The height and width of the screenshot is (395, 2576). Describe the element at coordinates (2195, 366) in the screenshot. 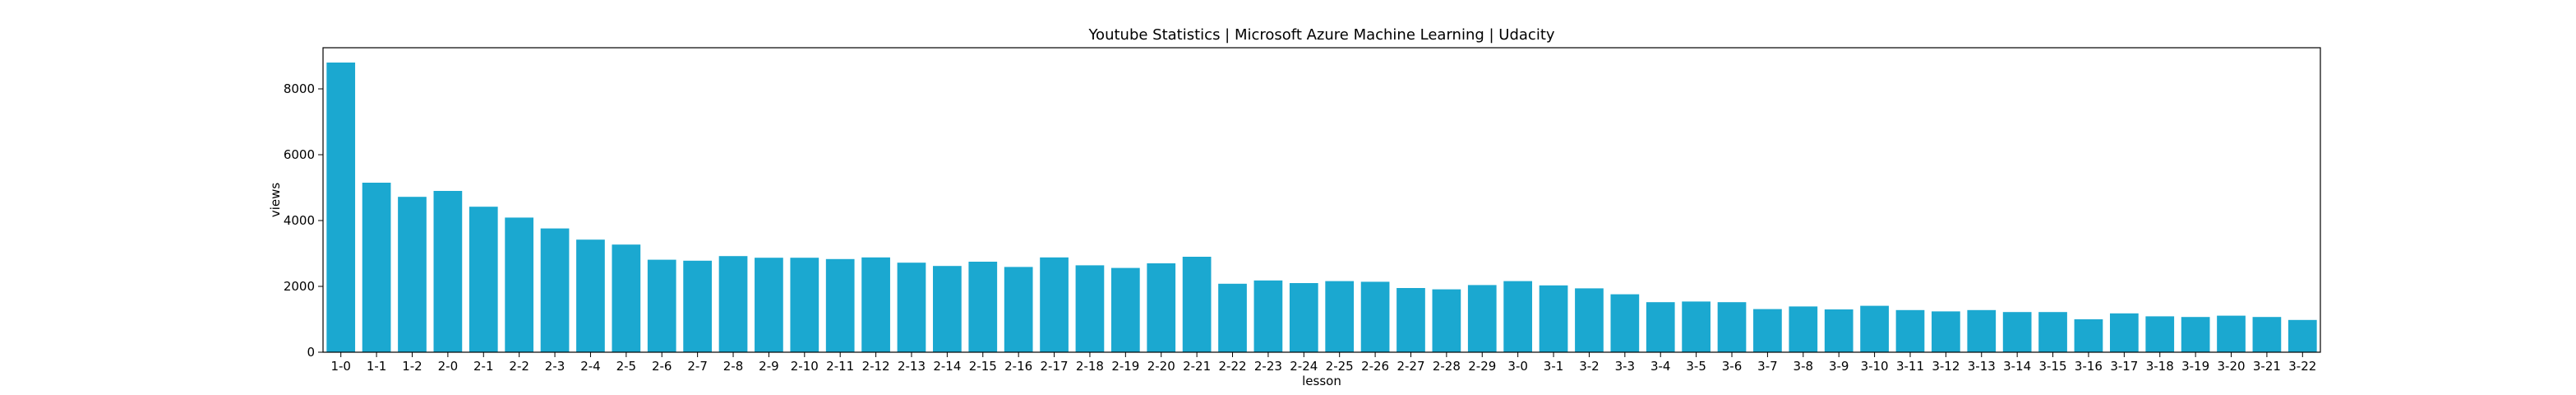

I see `x-tick-label: 3-19` at that location.